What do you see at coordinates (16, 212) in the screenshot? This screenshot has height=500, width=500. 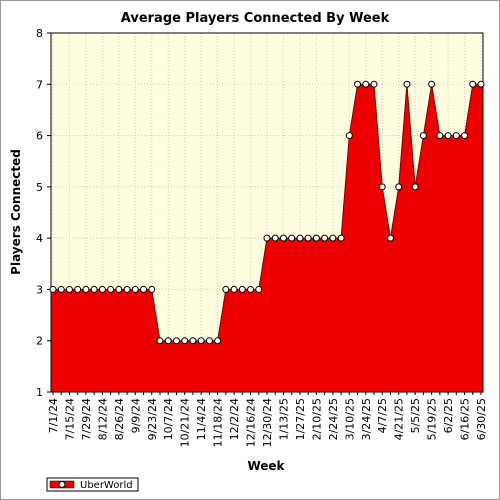 I see `y-axis-label: Players Connected` at bounding box center [16, 212].